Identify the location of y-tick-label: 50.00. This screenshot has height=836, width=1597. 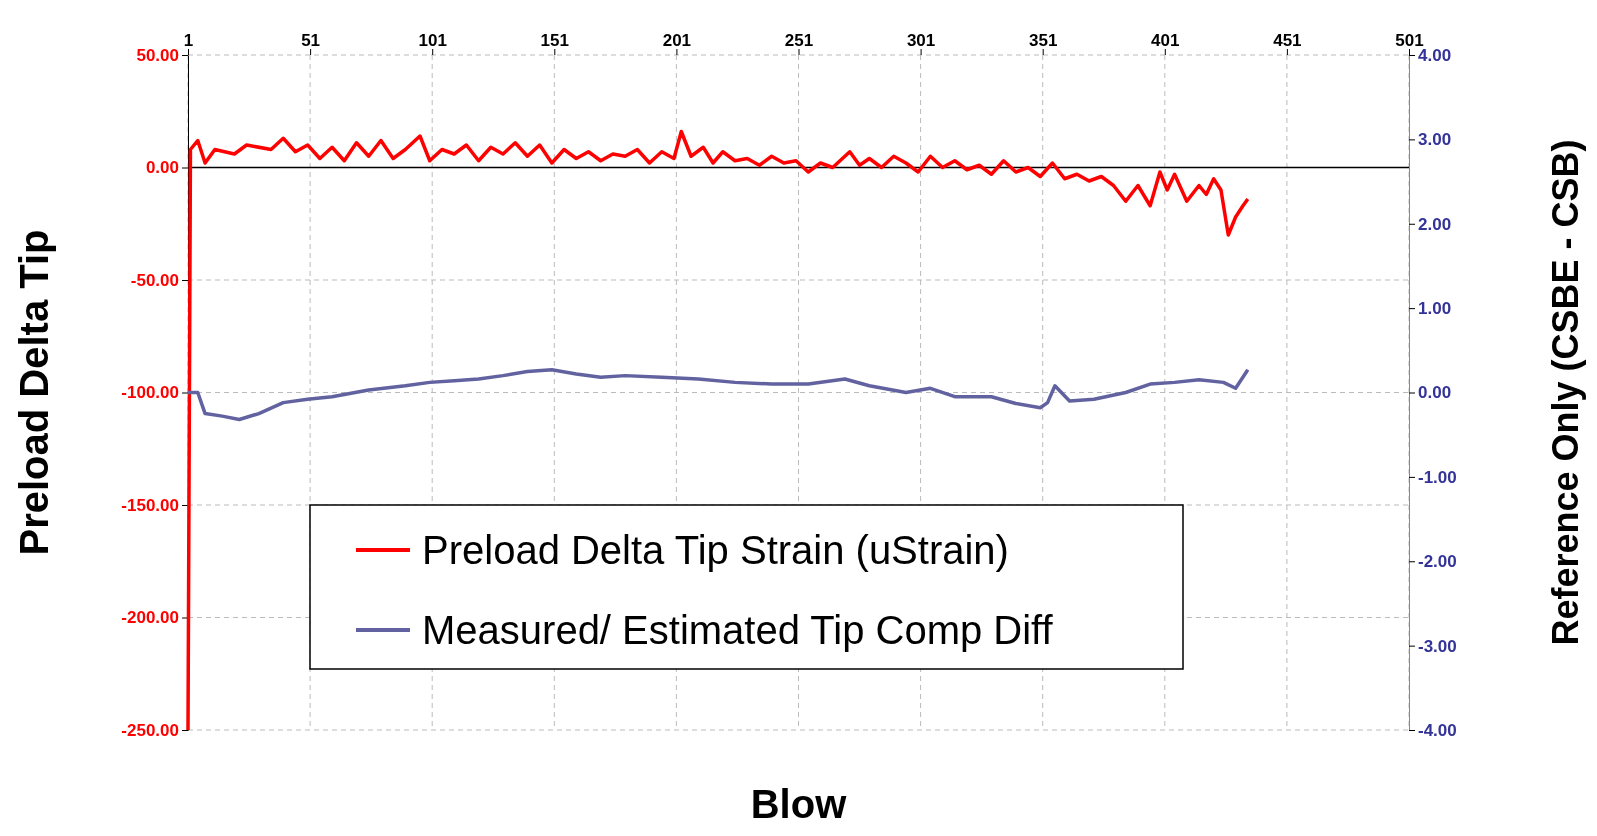
(157, 55).